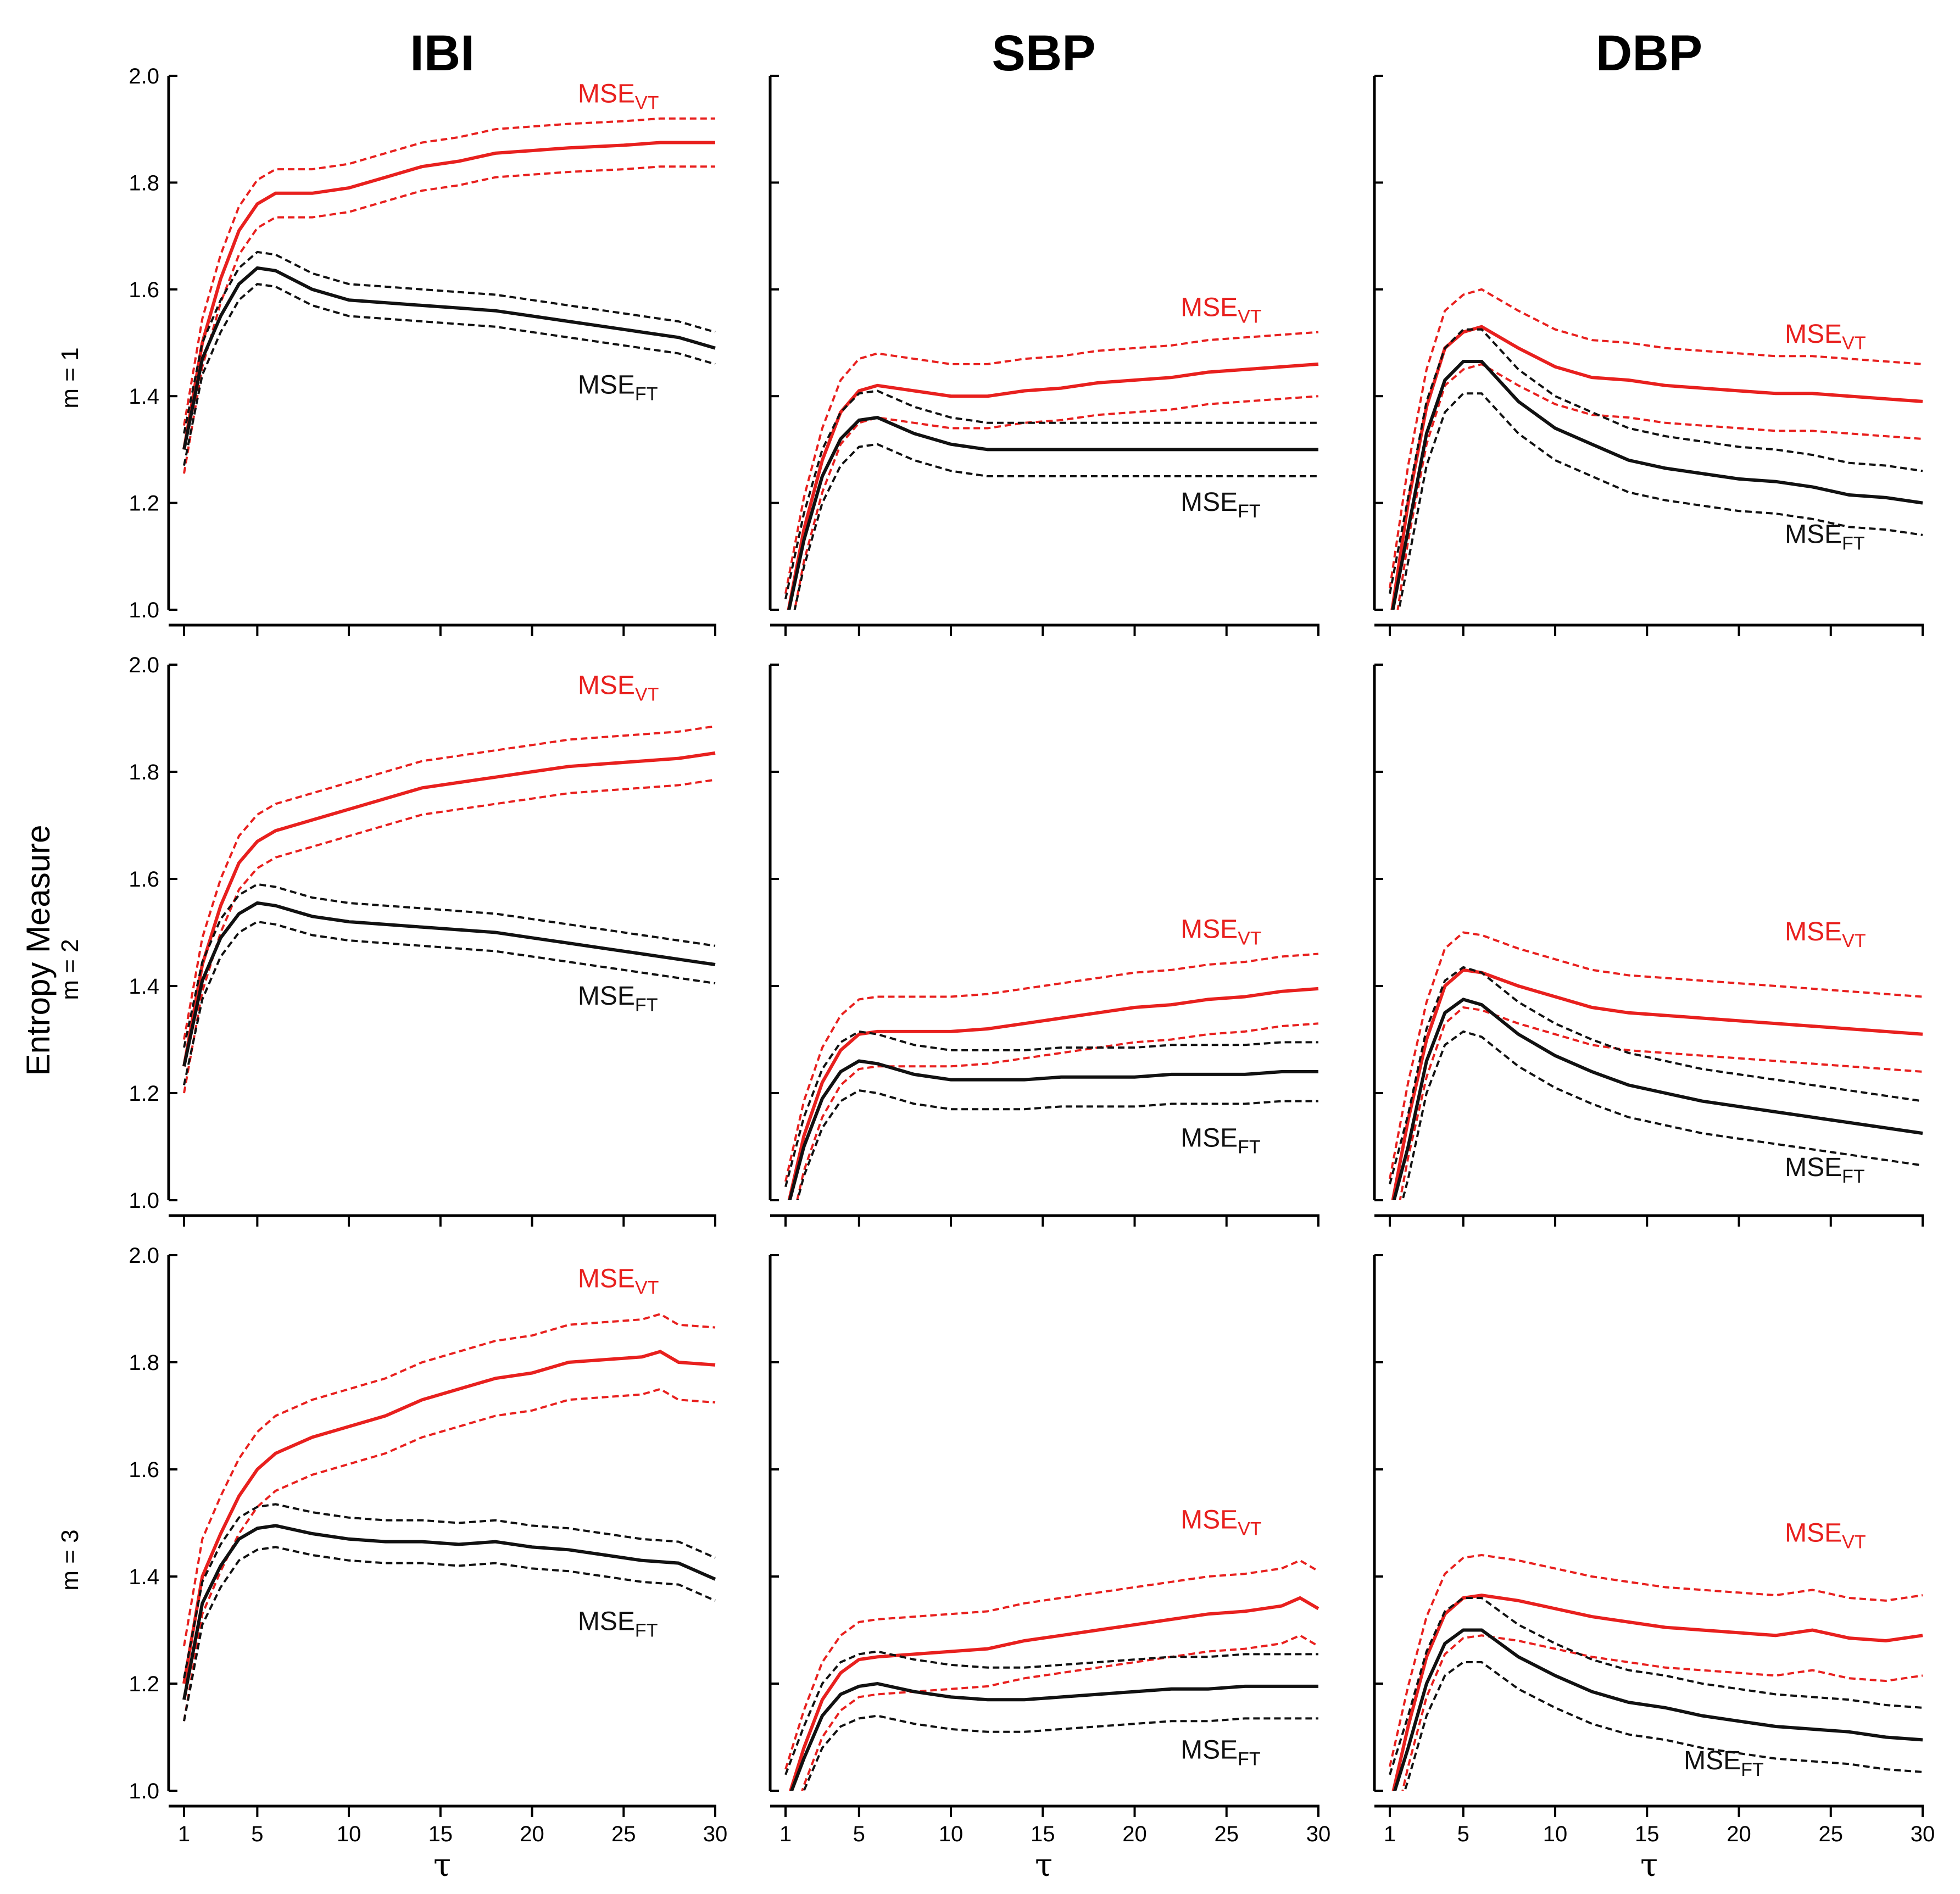  What do you see at coordinates (449, 374) in the screenshot?
I see `panel-r0-c0-ft-lower-bound` at bounding box center [449, 374].